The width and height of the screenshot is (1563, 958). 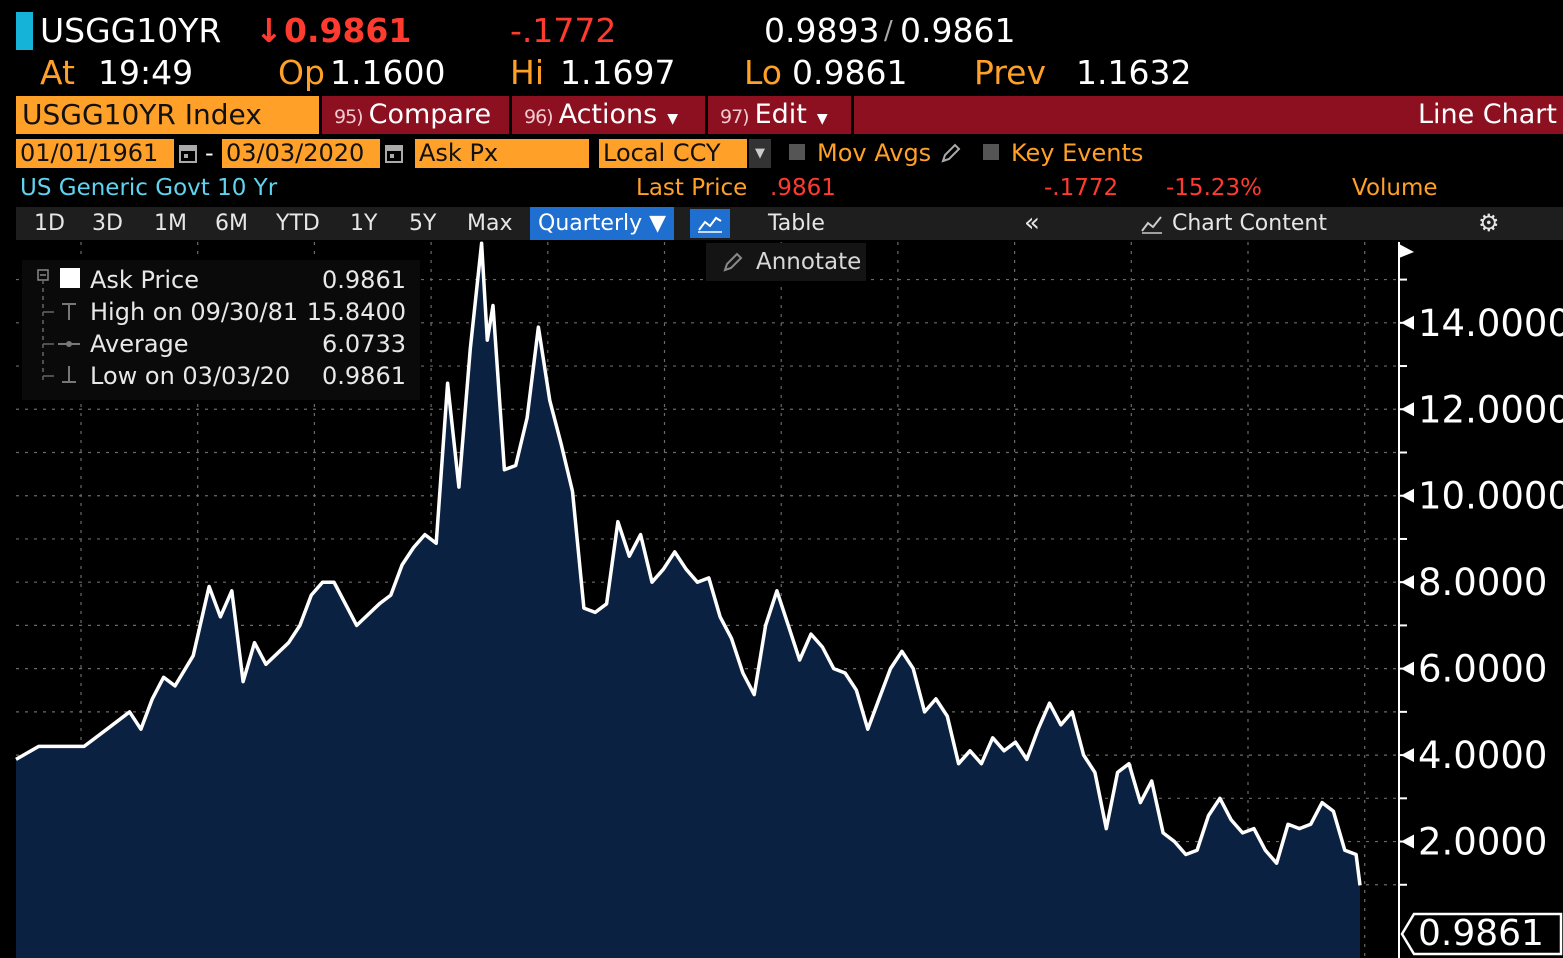 What do you see at coordinates (692, 188) in the screenshot?
I see `last-price-label: Last Price` at bounding box center [692, 188].